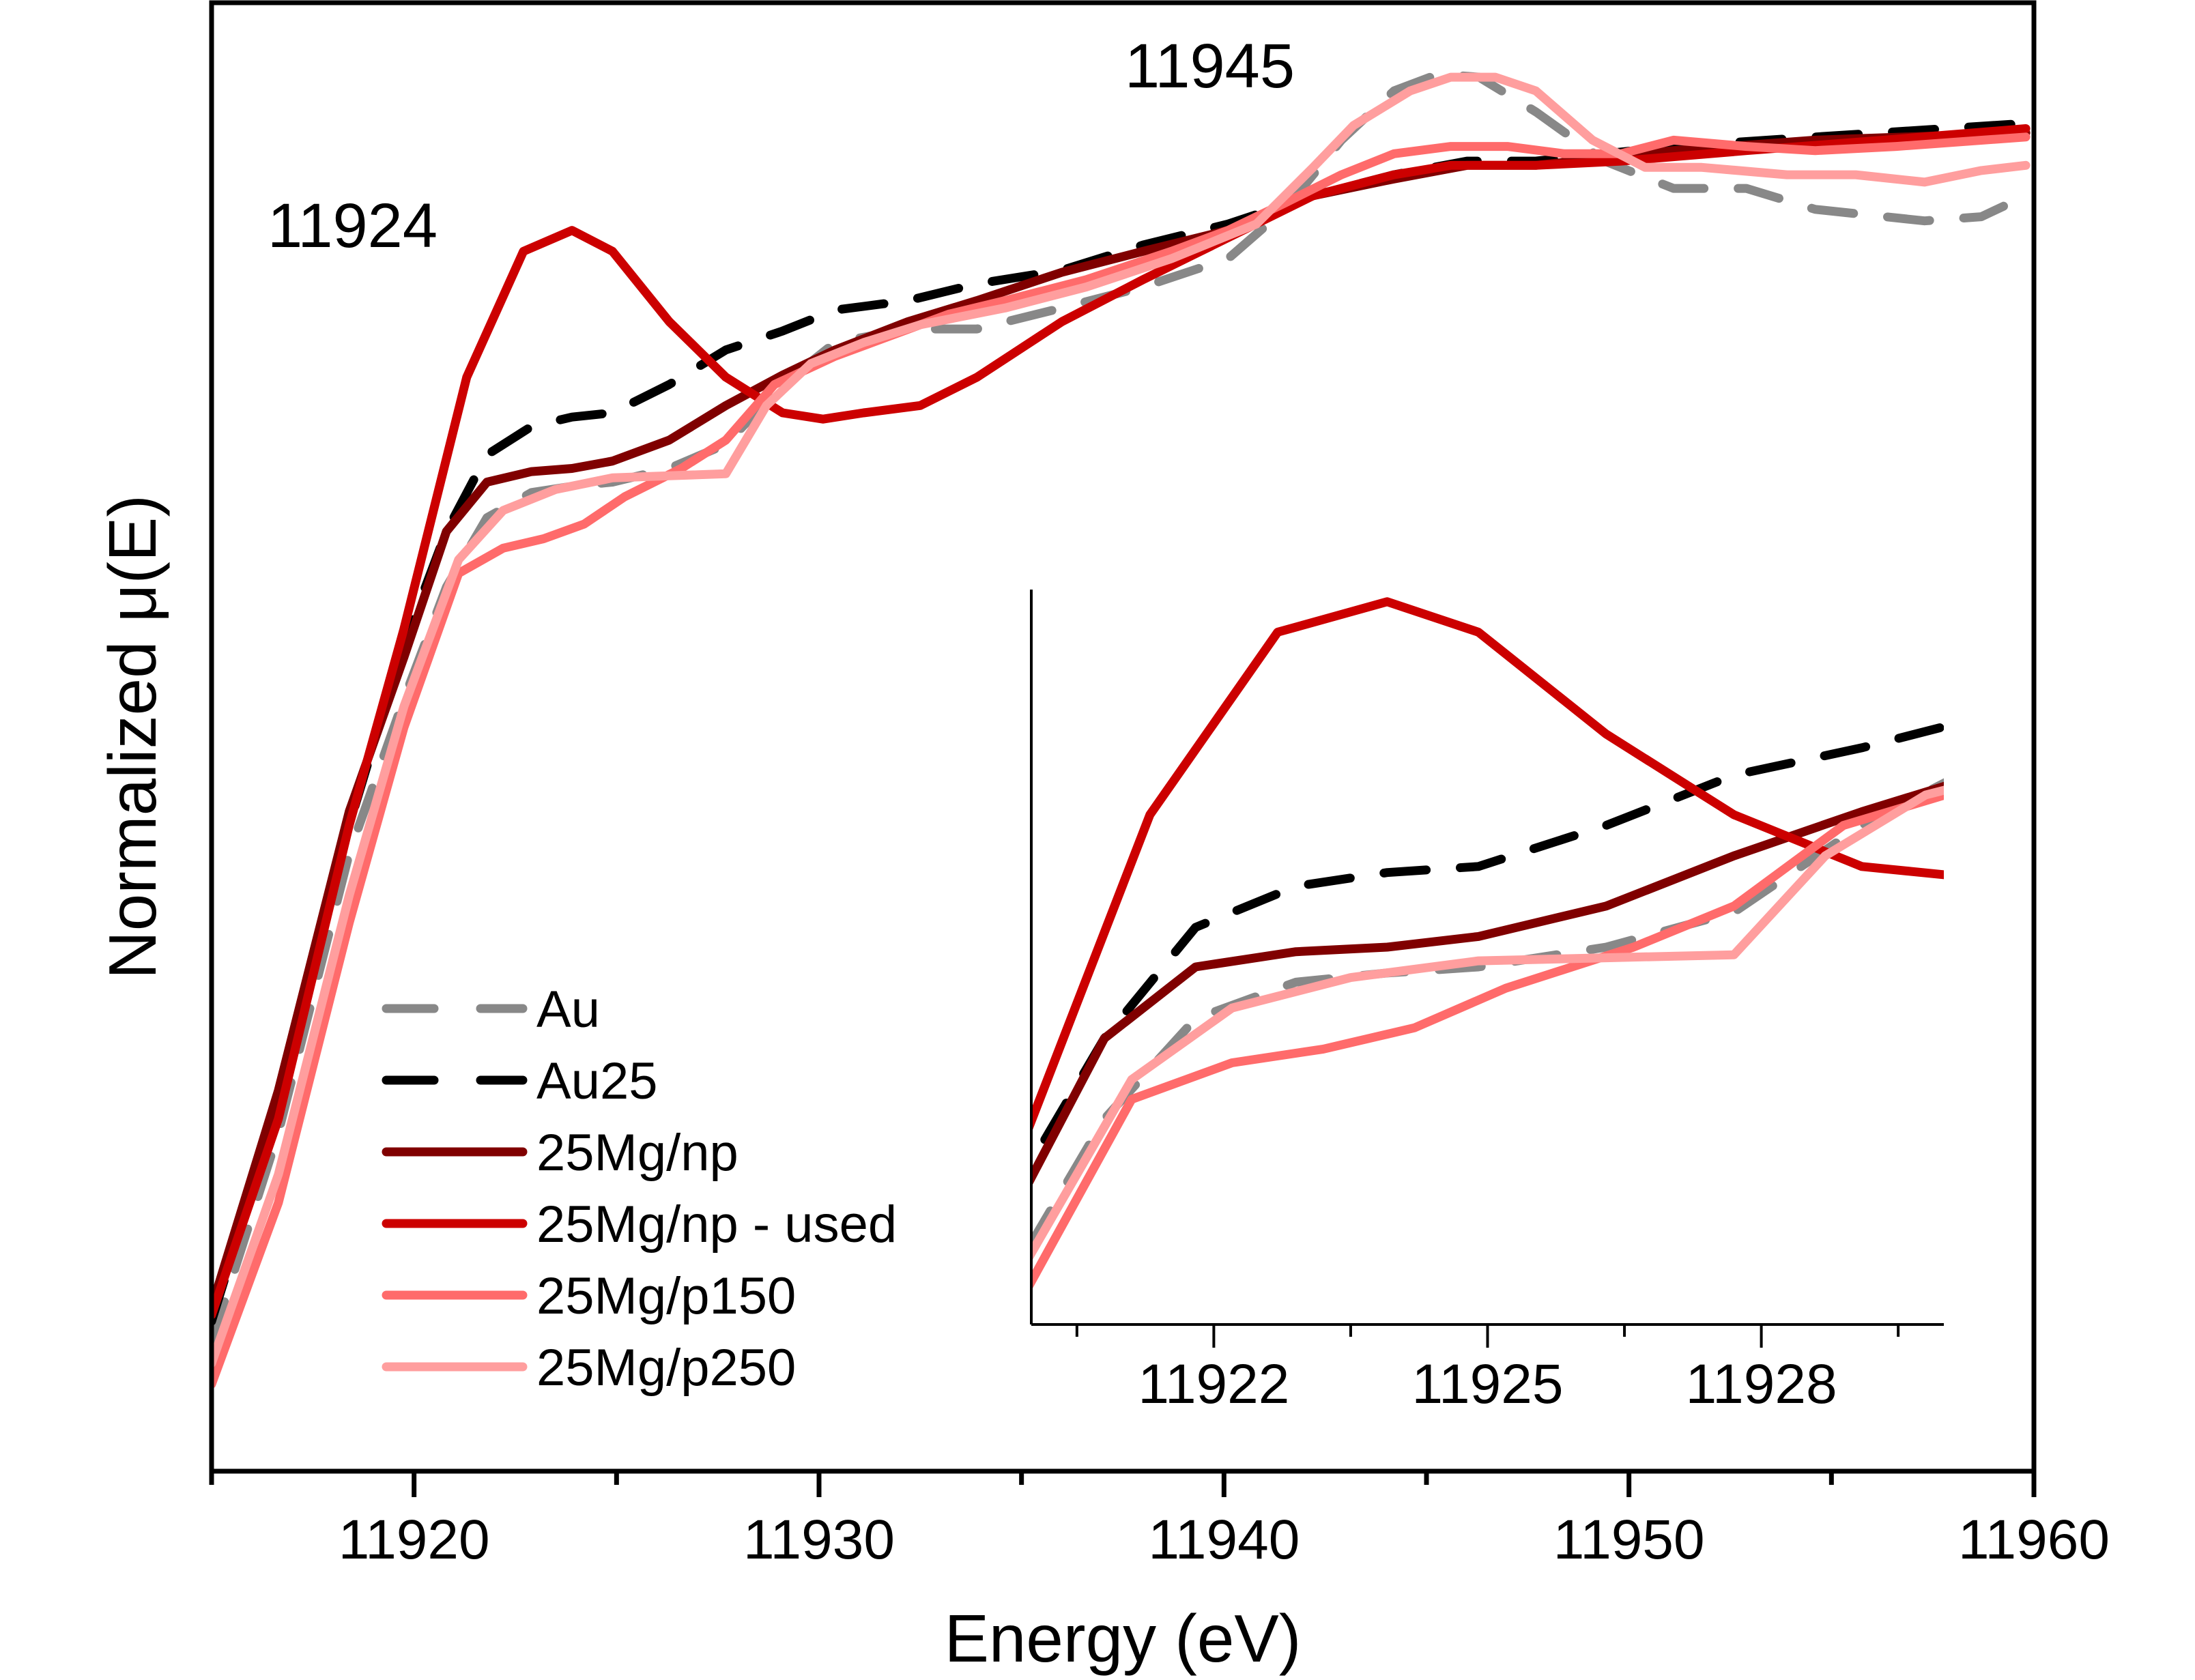 The height and width of the screenshot is (1680, 2195). I want to click on legend-label: 25Mg/np, so click(637, 1153).